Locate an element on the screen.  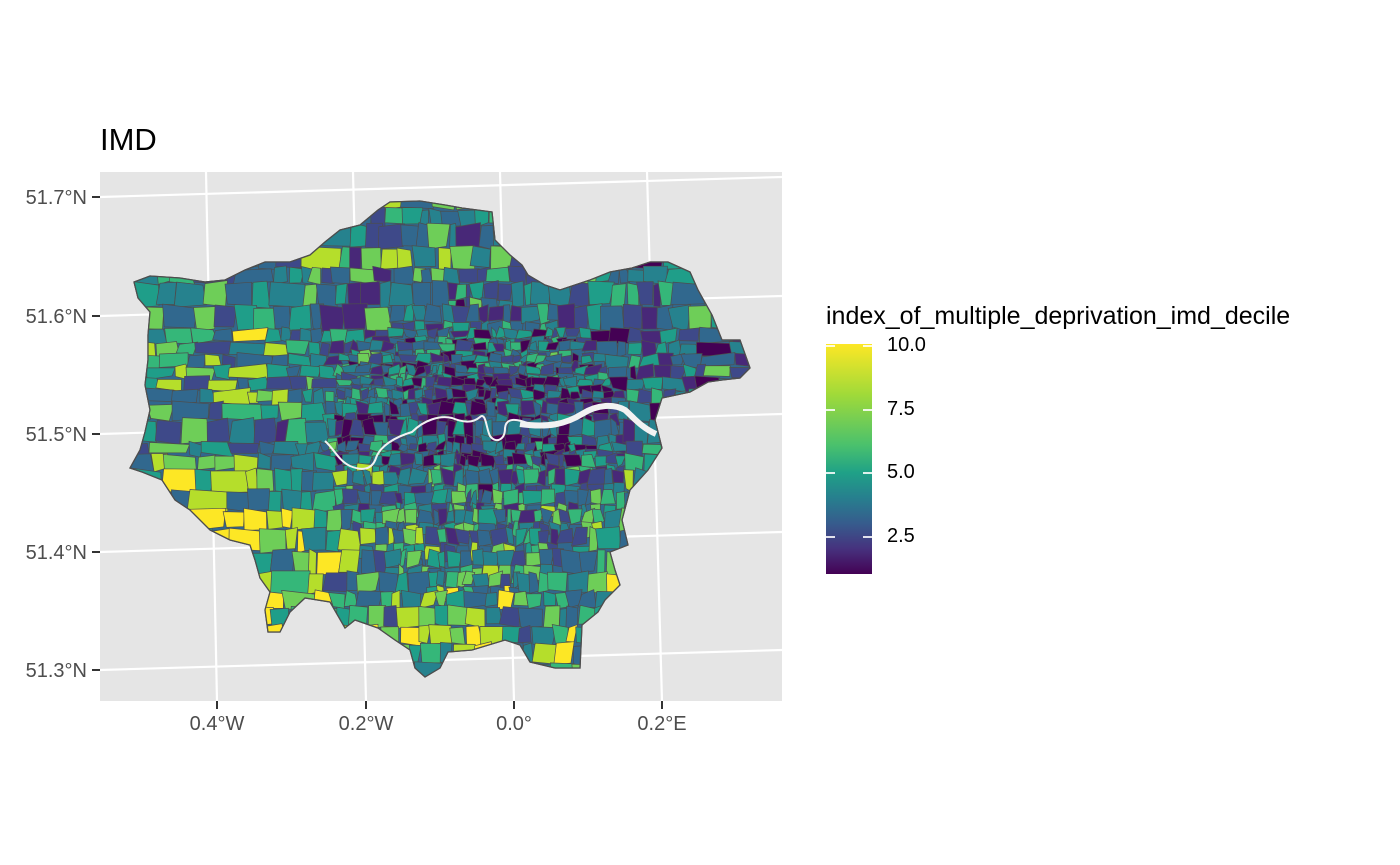
y-axis is located at coordinates (96, 433).